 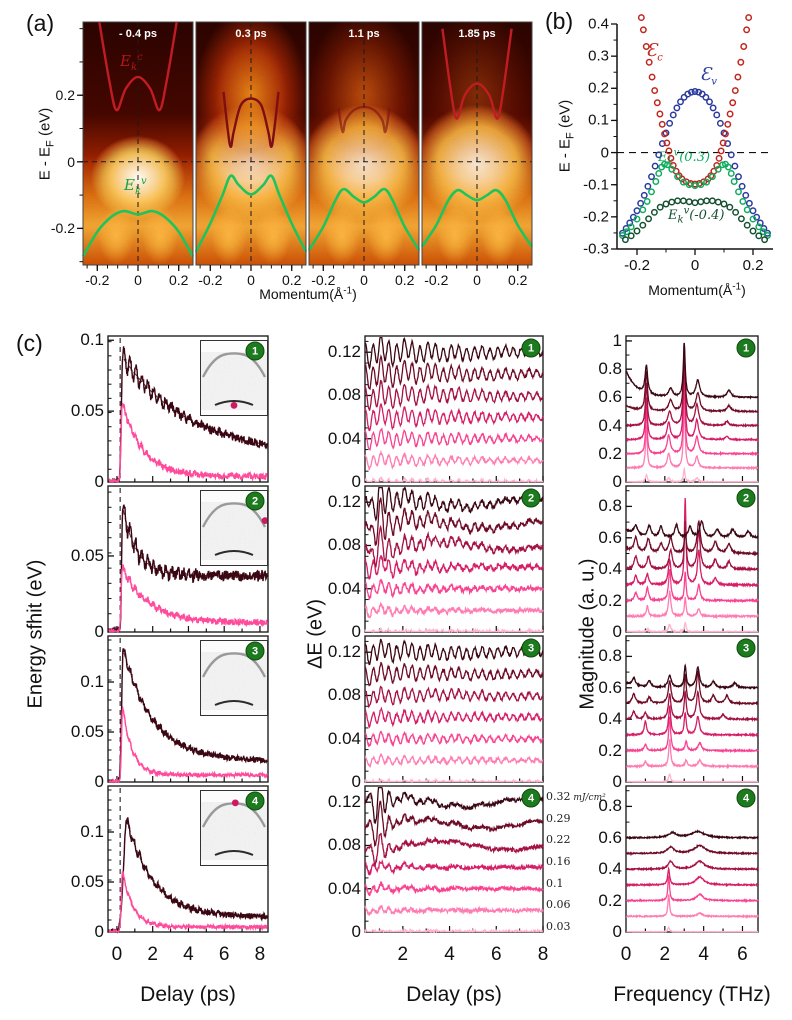 What do you see at coordinates (753, 265) in the screenshot?
I see `panel-b-x-tick-label: 0.2` at bounding box center [753, 265].